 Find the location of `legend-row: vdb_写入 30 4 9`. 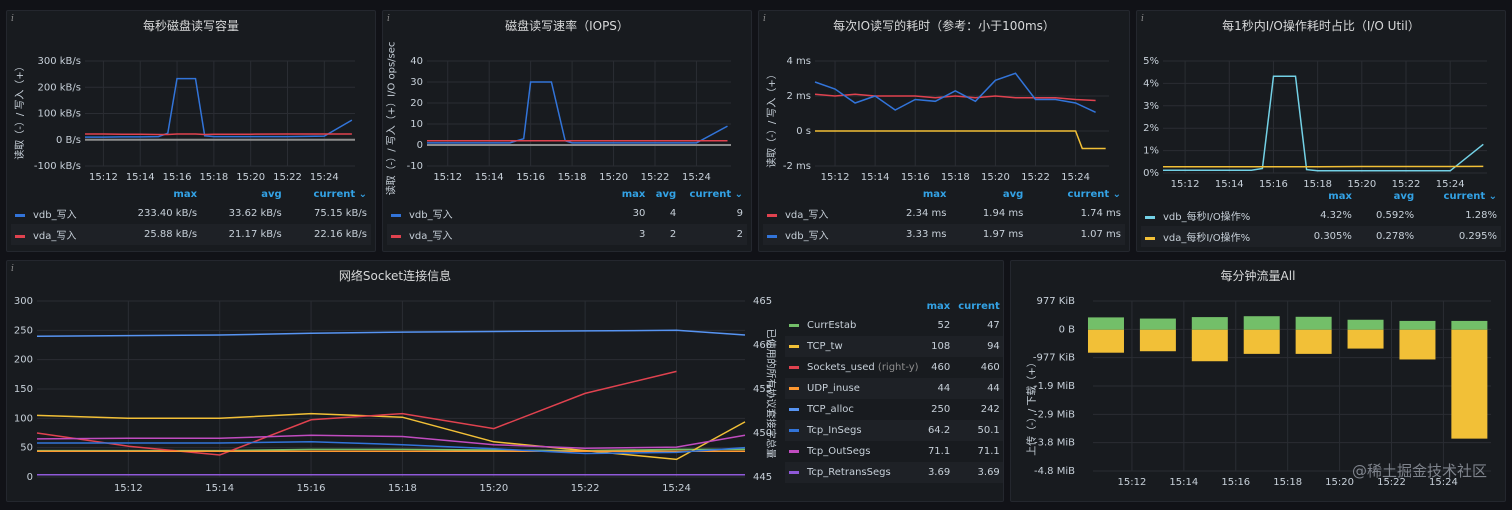

legend-row: vdb_写入 30 4 9 is located at coordinates (567, 213).